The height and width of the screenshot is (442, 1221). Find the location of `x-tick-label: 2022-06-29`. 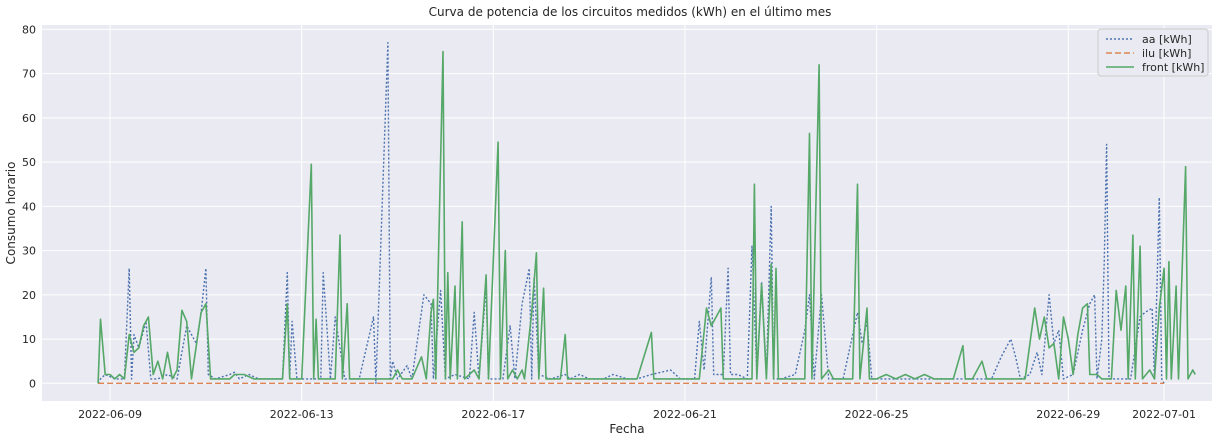

x-tick-label: 2022-06-29 is located at coordinates (1068, 414).